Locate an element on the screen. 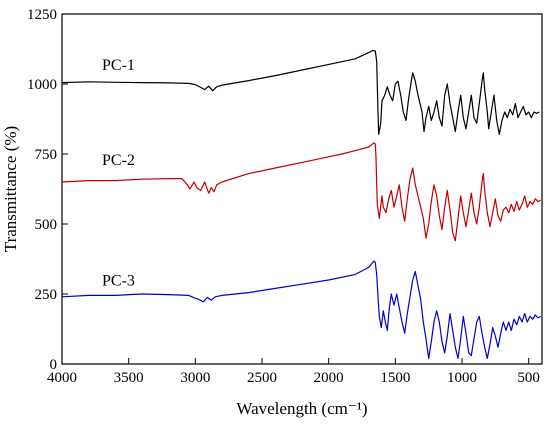 The height and width of the screenshot is (424, 550). y-tick-label: 750 is located at coordinates (46, 155).